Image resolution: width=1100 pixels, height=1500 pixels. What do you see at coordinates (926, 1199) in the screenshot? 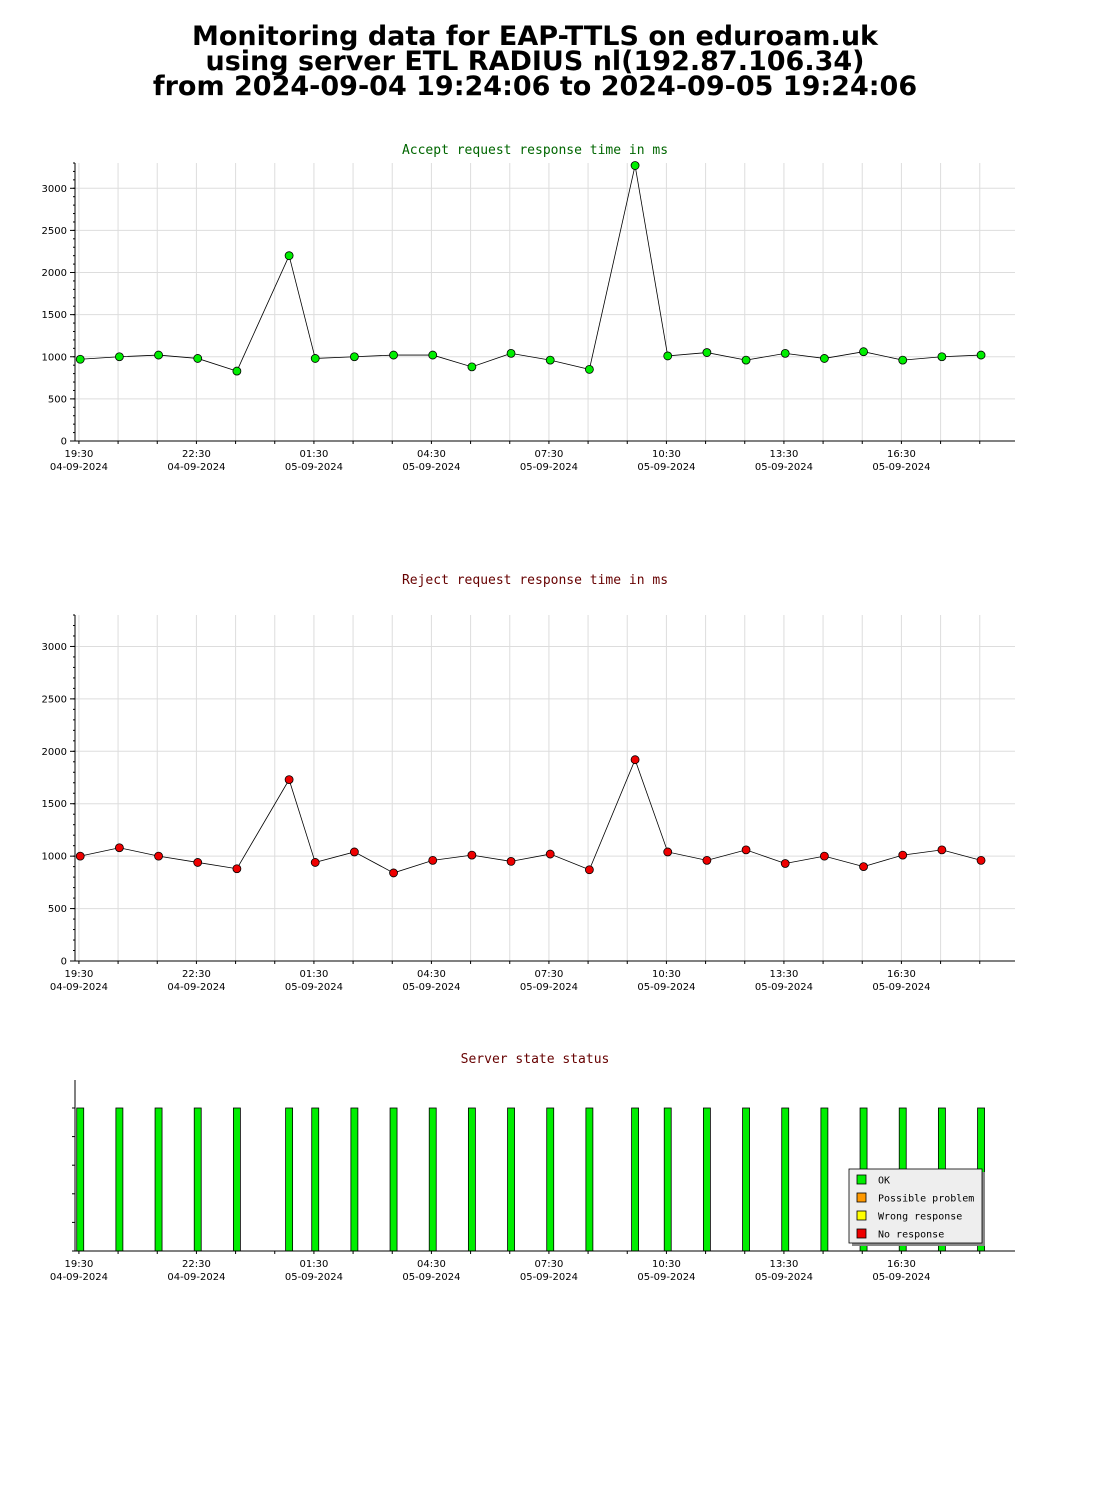
I see `legend-label: Possible problem` at bounding box center [926, 1199].